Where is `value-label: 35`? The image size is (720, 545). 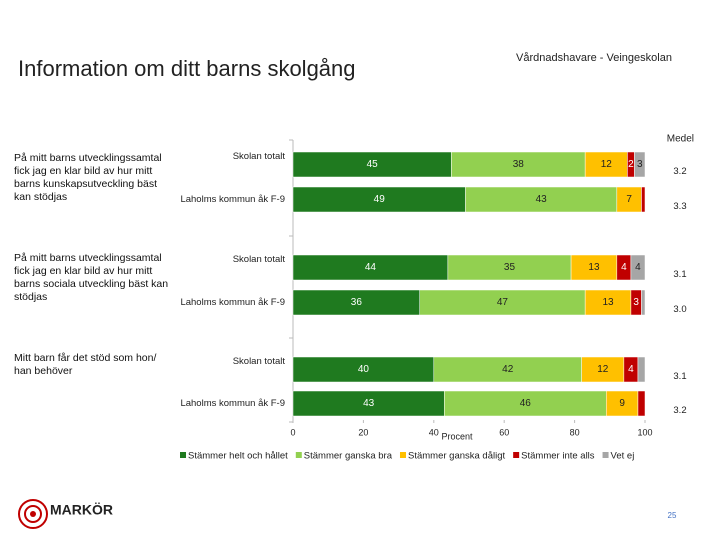
value-label: 35 is located at coordinates (510, 267).